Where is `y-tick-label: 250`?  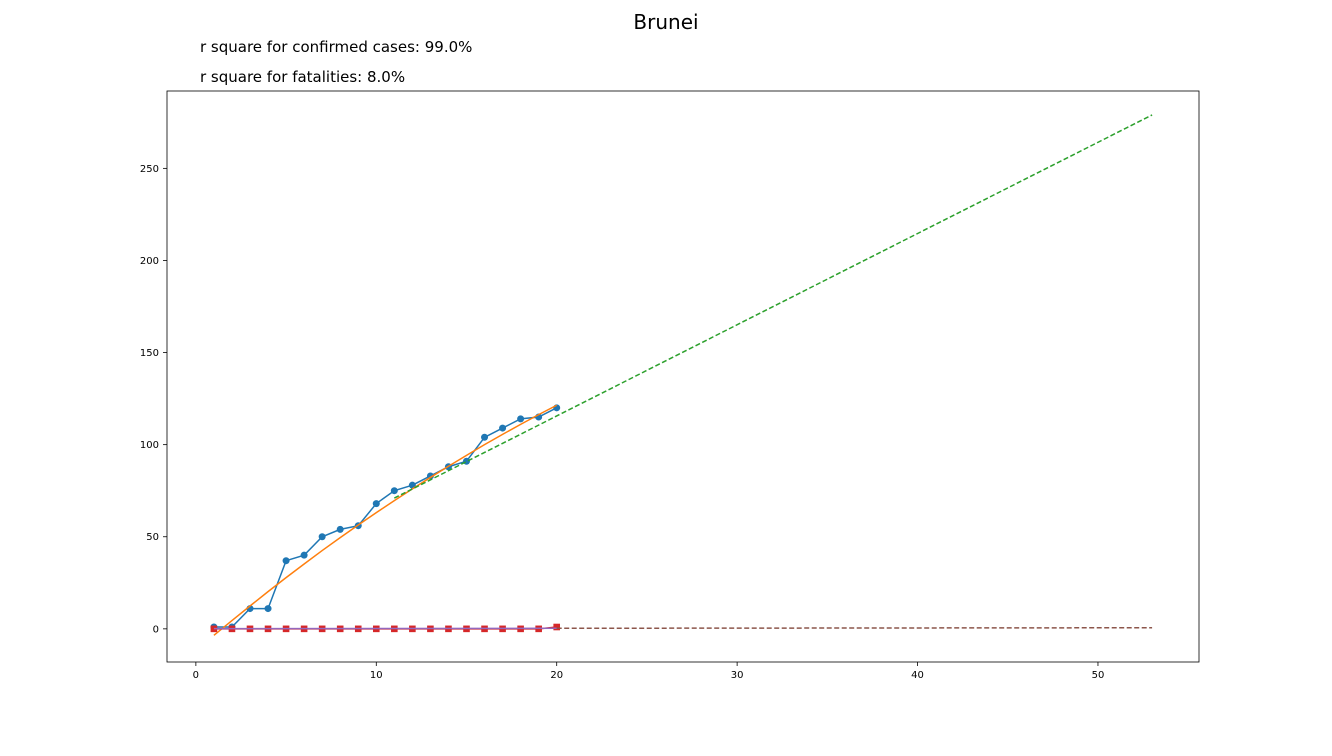
y-tick-label: 250 is located at coordinates (149, 169).